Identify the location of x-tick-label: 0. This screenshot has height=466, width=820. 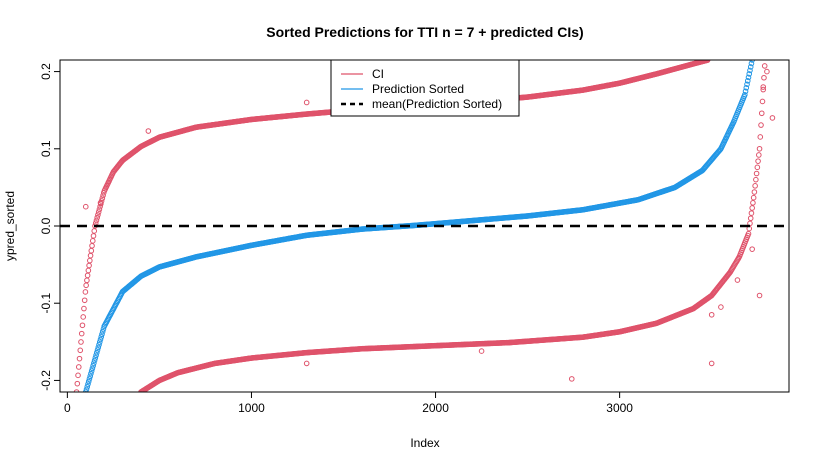
(67, 408).